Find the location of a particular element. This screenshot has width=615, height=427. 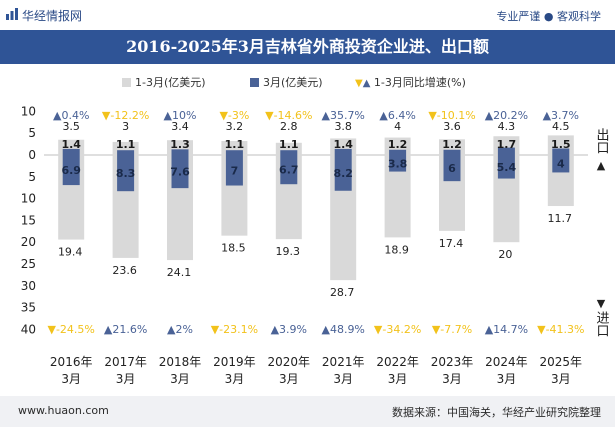

legend-swatch-ytd is located at coordinates (126, 82).